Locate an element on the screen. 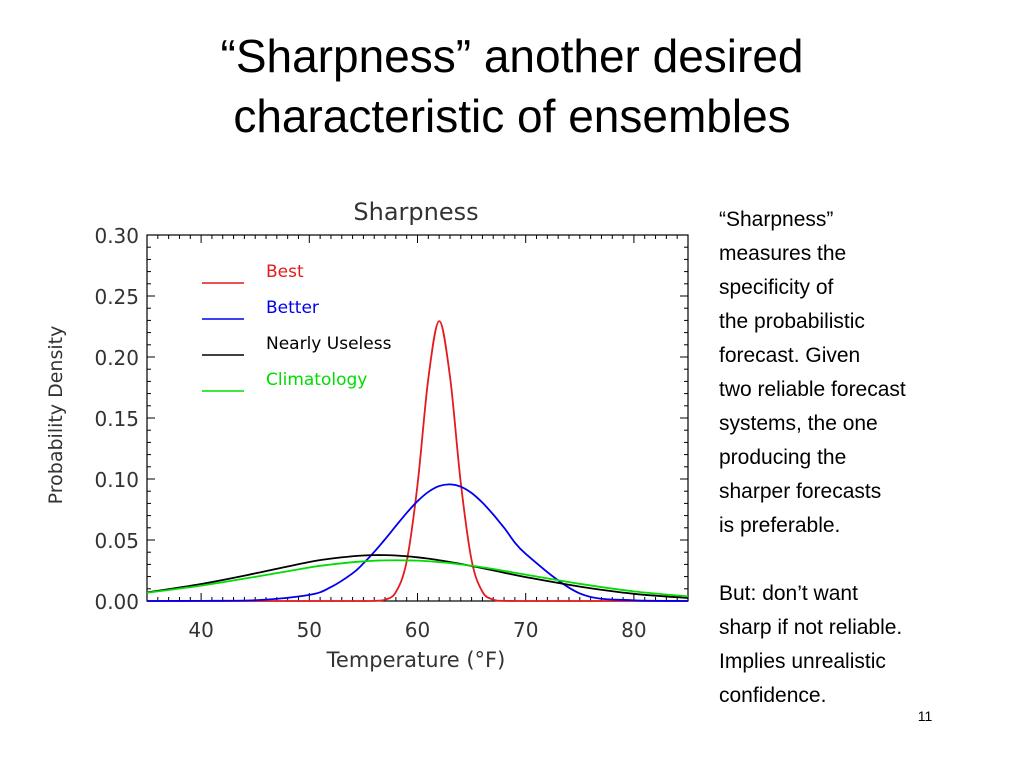 This screenshot has width=1024, height=768. legend-label: Climatology is located at coordinates (316, 380).